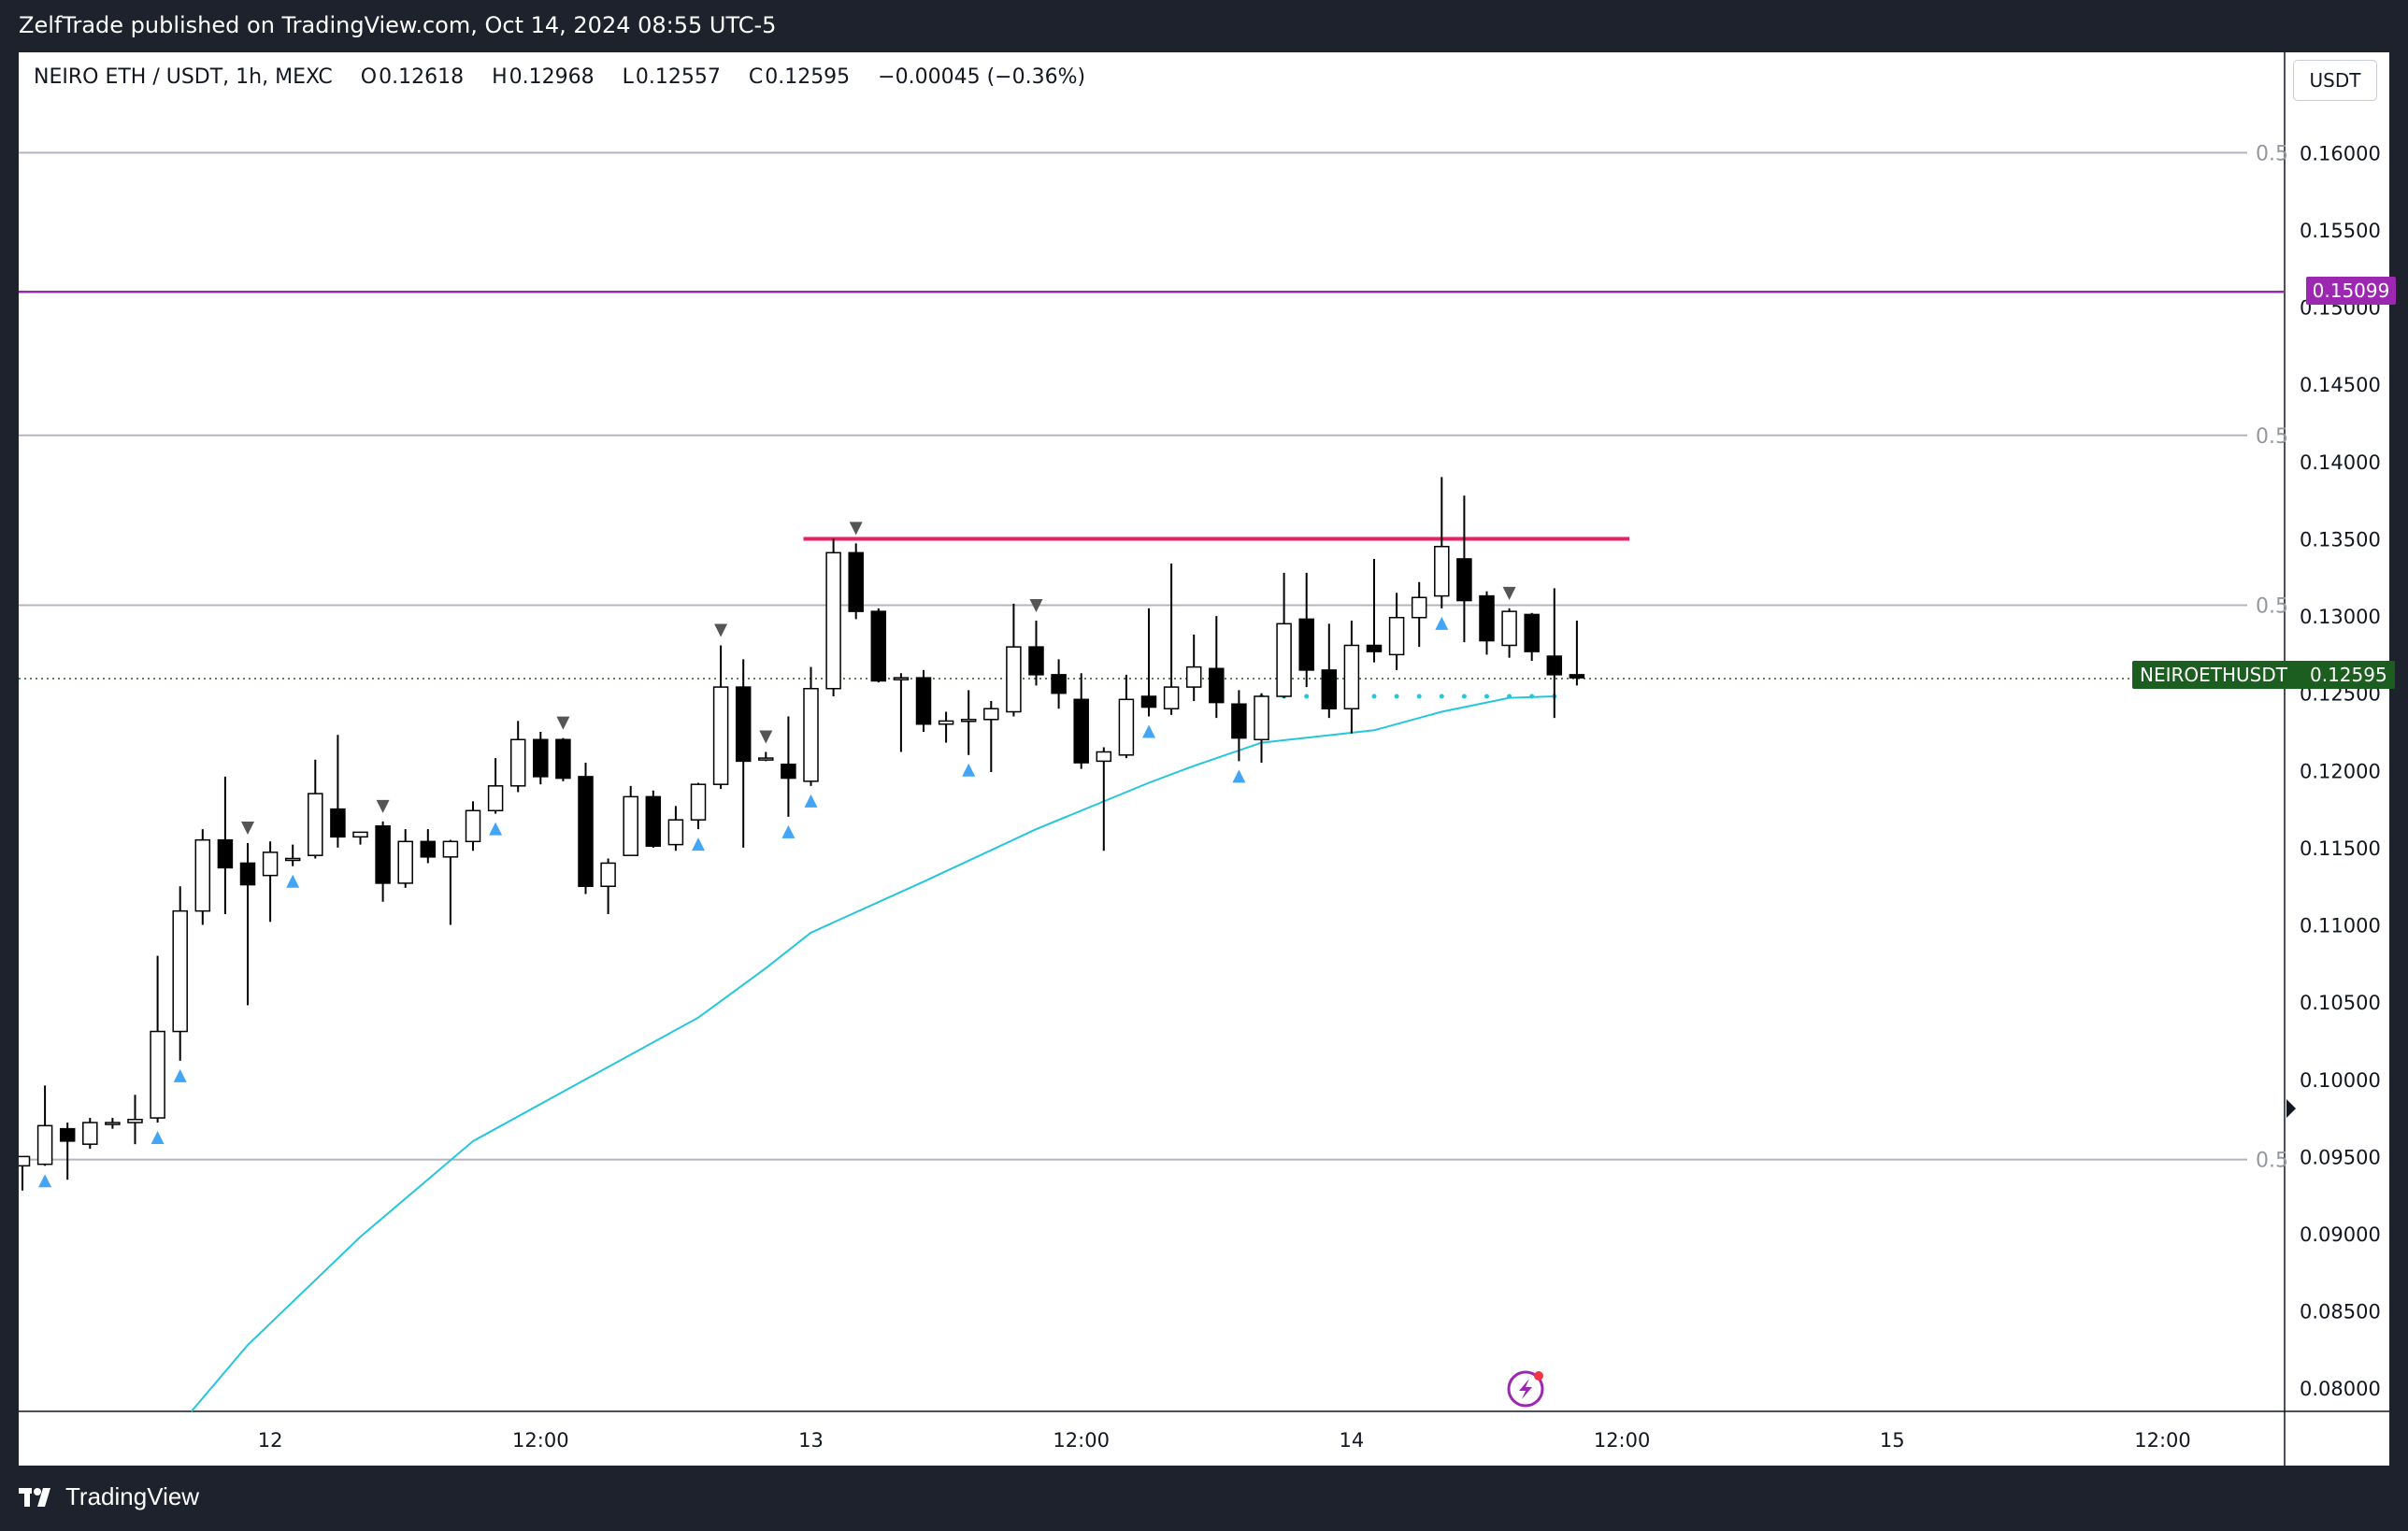  What do you see at coordinates (132, 1496) in the screenshot?
I see `tradingview-logo-text: TradingView` at bounding box center [132, 1496].